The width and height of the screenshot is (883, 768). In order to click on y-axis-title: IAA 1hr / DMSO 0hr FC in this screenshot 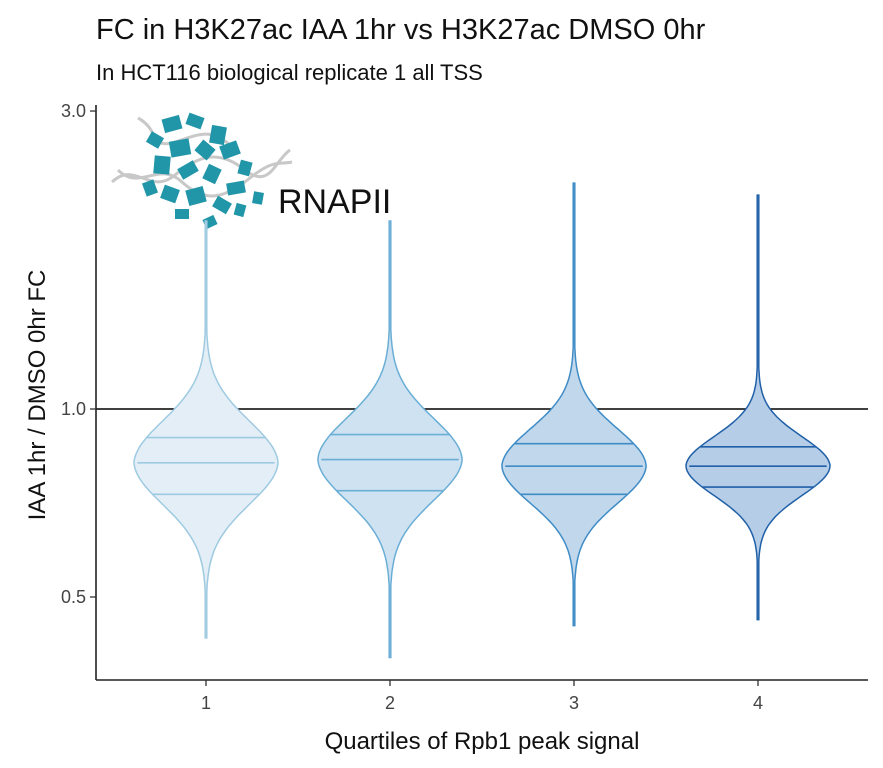, I will do `click(37, 395)`.